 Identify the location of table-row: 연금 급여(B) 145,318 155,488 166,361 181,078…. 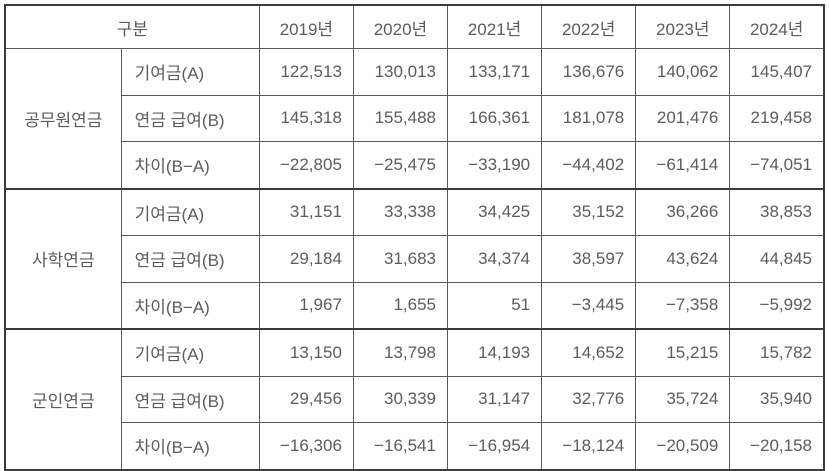
(415, 118).